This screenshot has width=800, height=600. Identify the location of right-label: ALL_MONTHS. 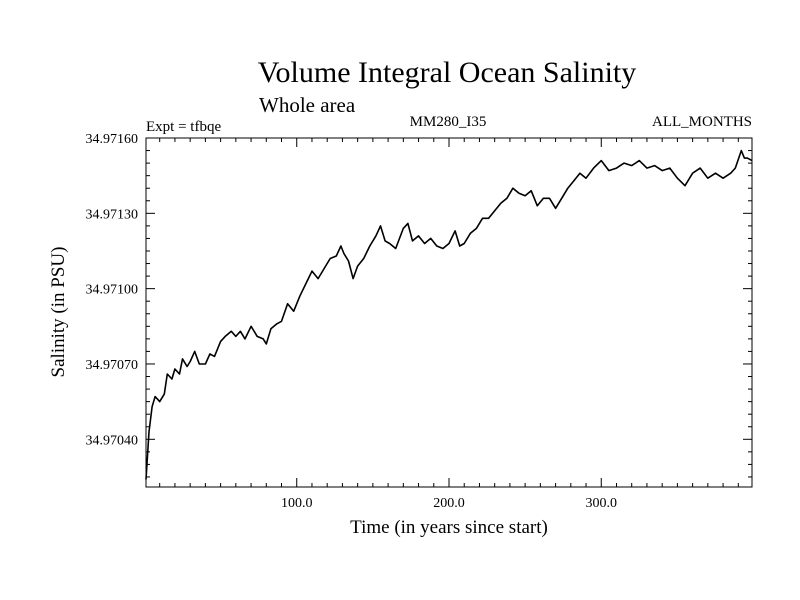
(702, 122).